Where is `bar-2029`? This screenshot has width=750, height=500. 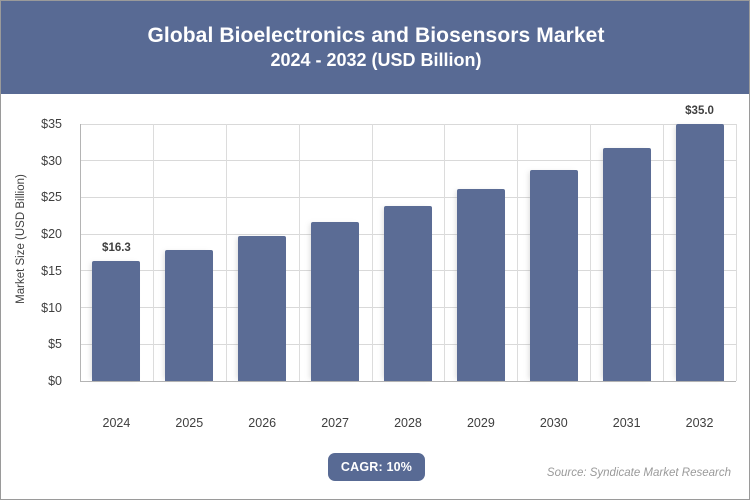 bar-2029 is located at coordinates (480, 284).